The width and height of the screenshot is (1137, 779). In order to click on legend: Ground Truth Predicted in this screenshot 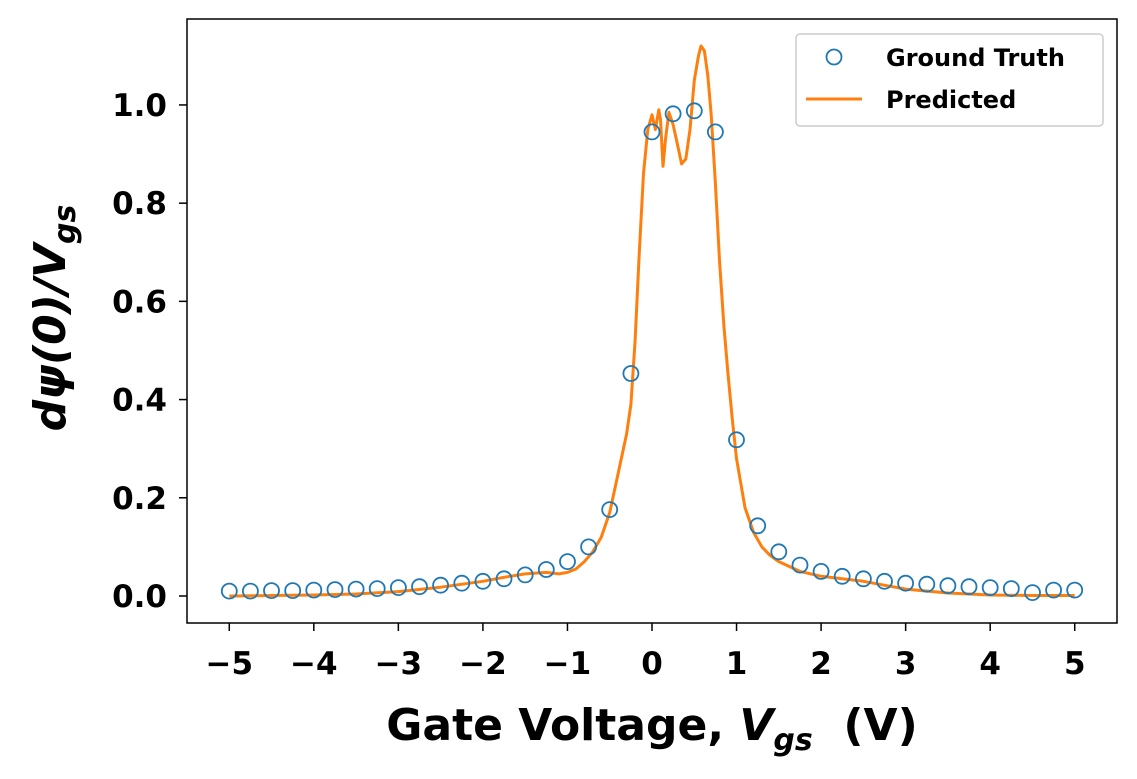, I will do `click(949, 80)`.